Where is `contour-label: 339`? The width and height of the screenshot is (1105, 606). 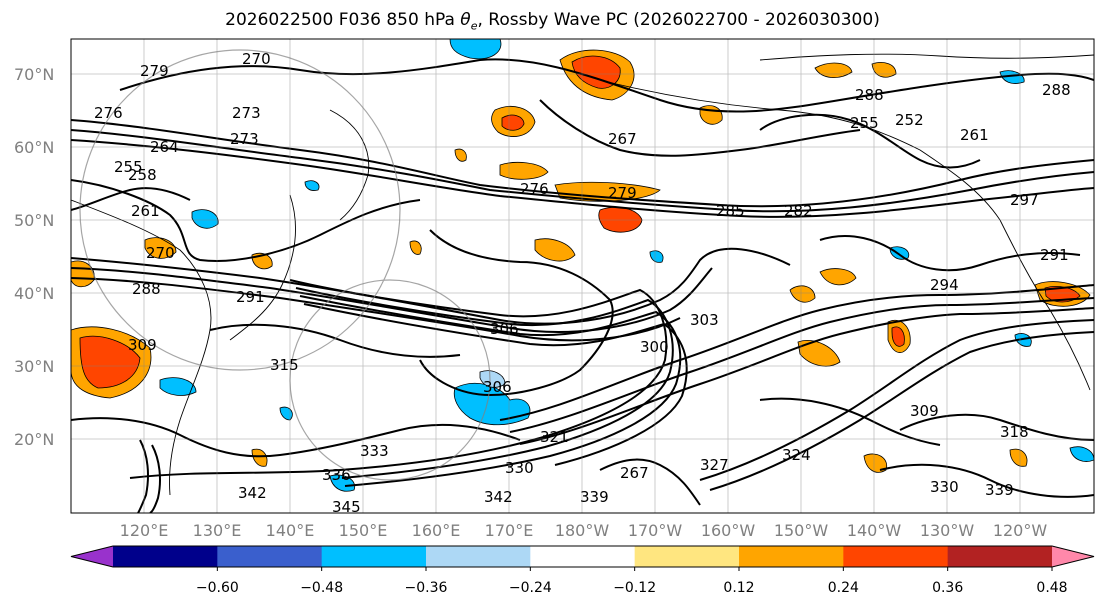 contour-label: 339 is located at coordinates (594, 497).